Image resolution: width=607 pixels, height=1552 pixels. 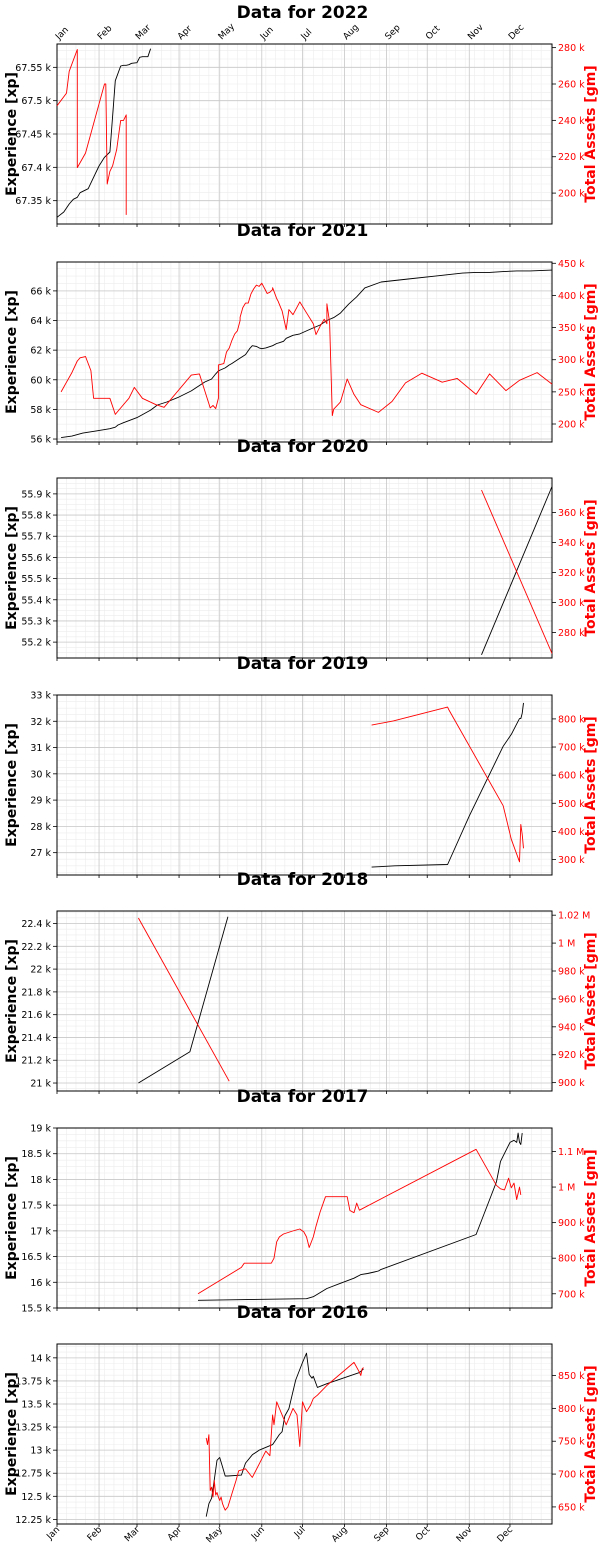 What do you see at coordinates (40, 748) in the screenshot?
I see `left-tick-label: 31 k` at bounding box center [40, 748].